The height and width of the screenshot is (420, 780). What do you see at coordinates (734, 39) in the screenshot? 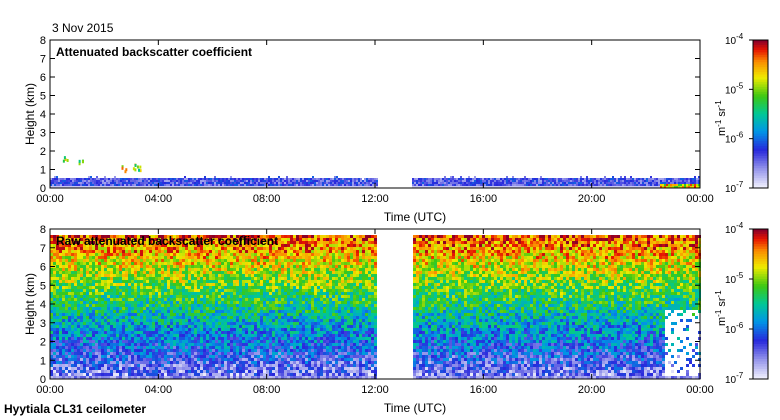
I see `colorbar-tick-label: 10-4` at bounding box center [734, 39].